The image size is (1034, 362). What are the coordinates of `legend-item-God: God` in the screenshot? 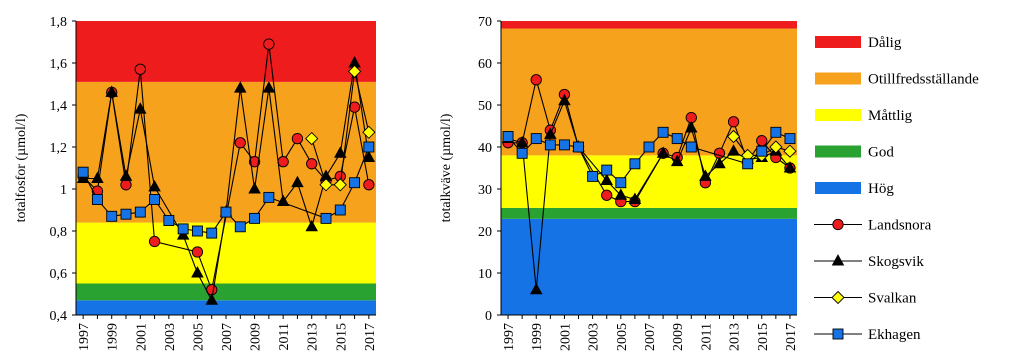 It's located at (854, 153).